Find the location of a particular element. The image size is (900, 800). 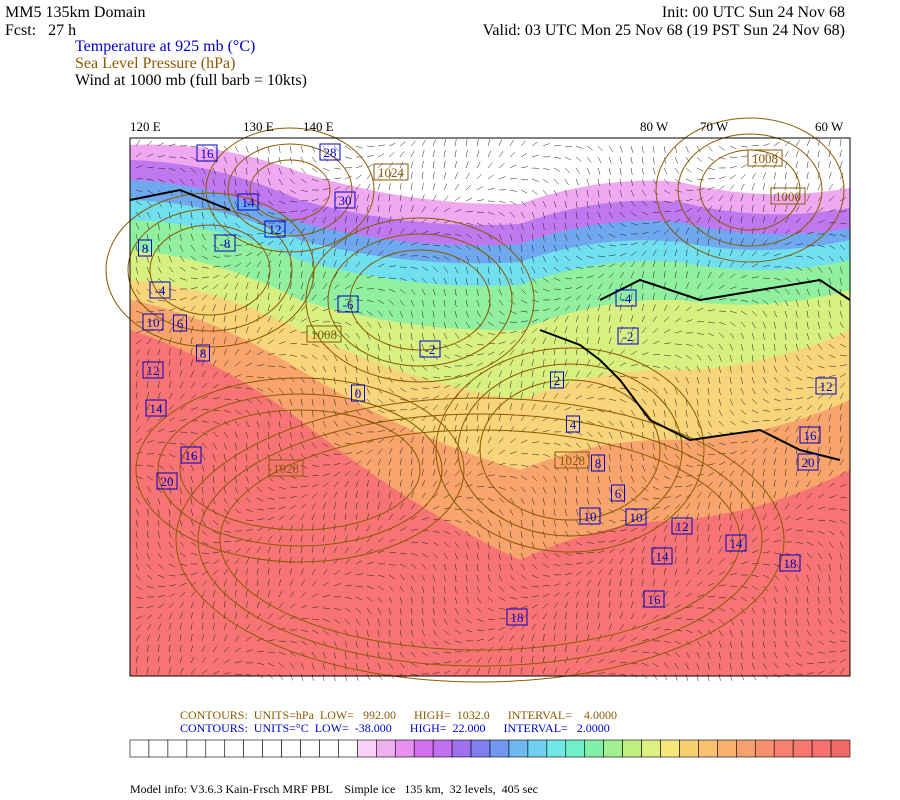

pressure-label-box is located at coordinates (572, 460).